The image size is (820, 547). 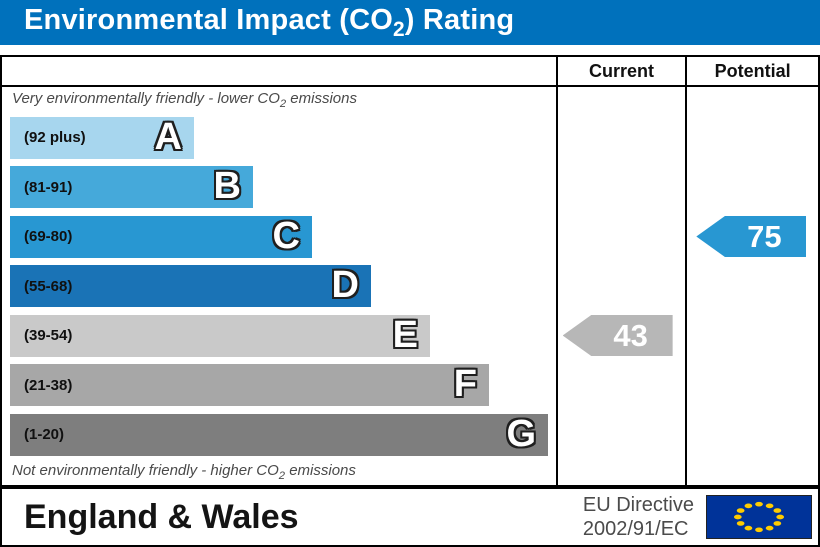 I want to click on current-slot-c, so click(x=622, y=237).